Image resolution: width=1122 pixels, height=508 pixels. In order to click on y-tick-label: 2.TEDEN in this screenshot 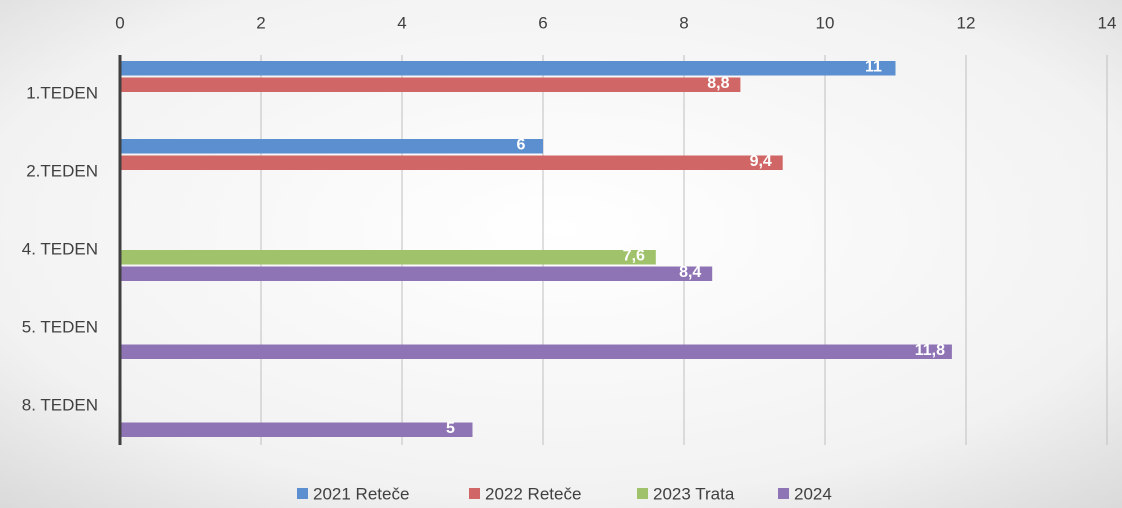, I will do `click(62, 170)`.